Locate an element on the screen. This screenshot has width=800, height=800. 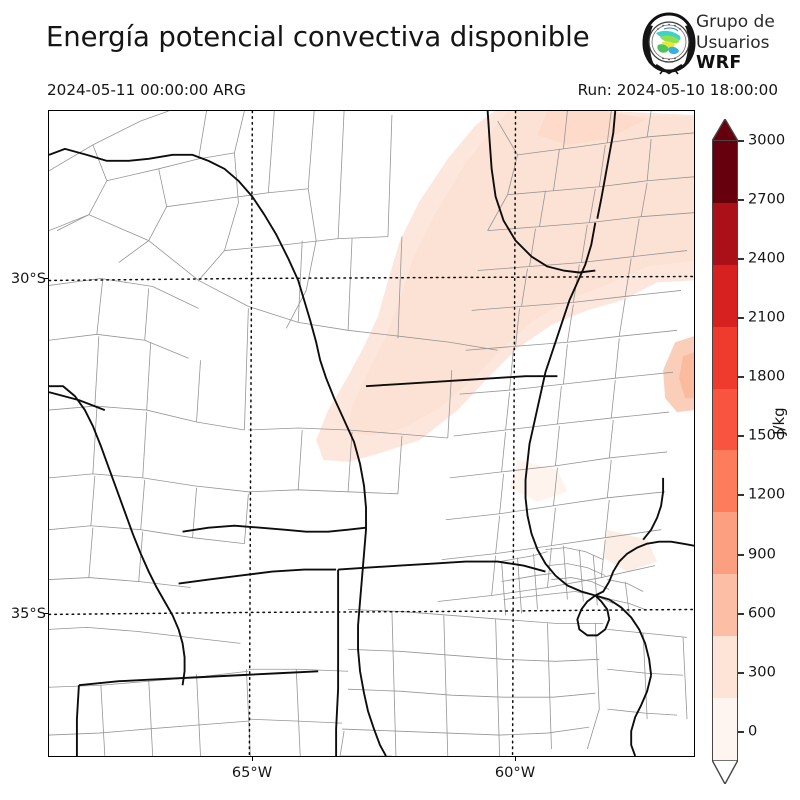
colorbar-tick-label: 900 is located at coordinates (762, 554).